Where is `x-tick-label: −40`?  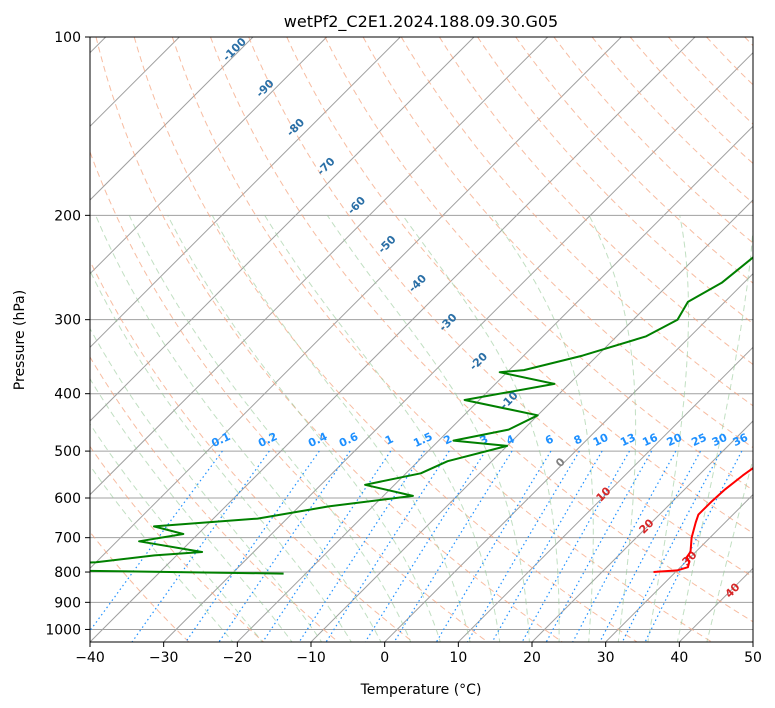
x-tick-label: −40 is located at coordinates (90, 658).